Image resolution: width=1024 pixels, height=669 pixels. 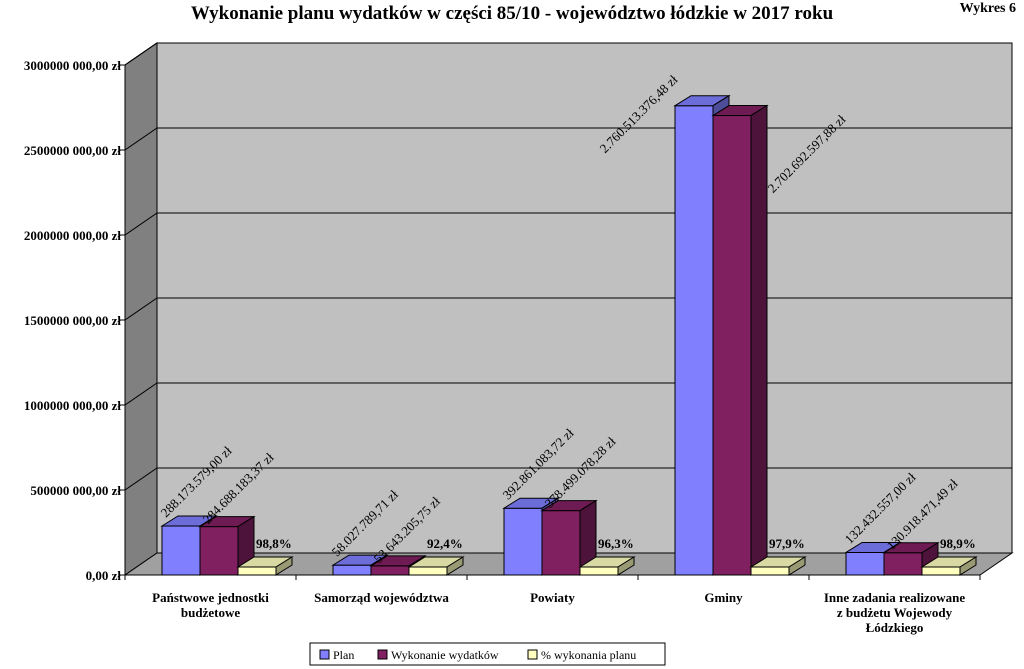 What do you see at coordinates (988, 8) in the screenshot?
I see `chart-tag: Wykres 6` at bounding box center [988, 8].